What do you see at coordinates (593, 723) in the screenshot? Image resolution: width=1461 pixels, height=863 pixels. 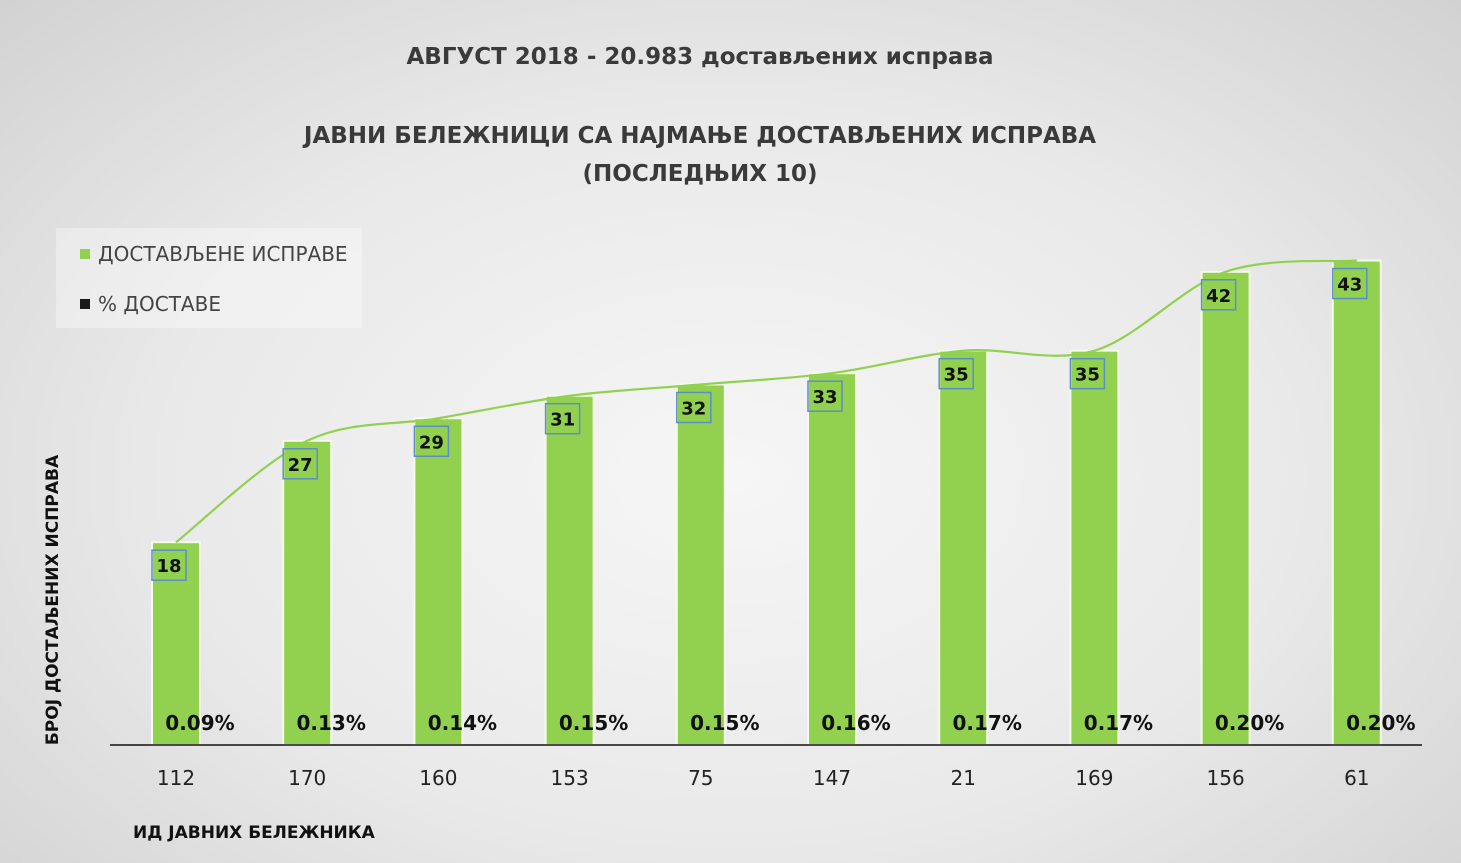 I see `percent-label-153: 0.15%` at bounding box center [593, 723].